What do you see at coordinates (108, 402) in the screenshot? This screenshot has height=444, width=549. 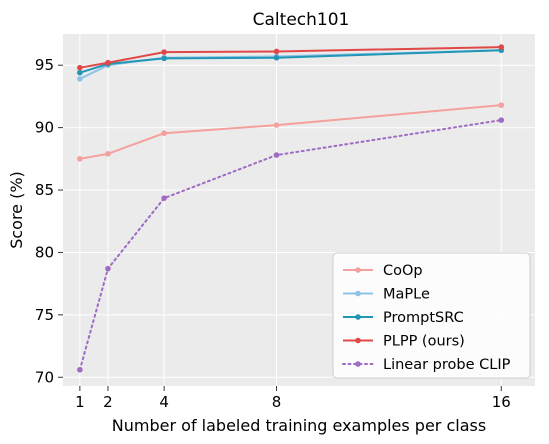 I see `x-tick-label: 2` at bounding box center [108, 402].